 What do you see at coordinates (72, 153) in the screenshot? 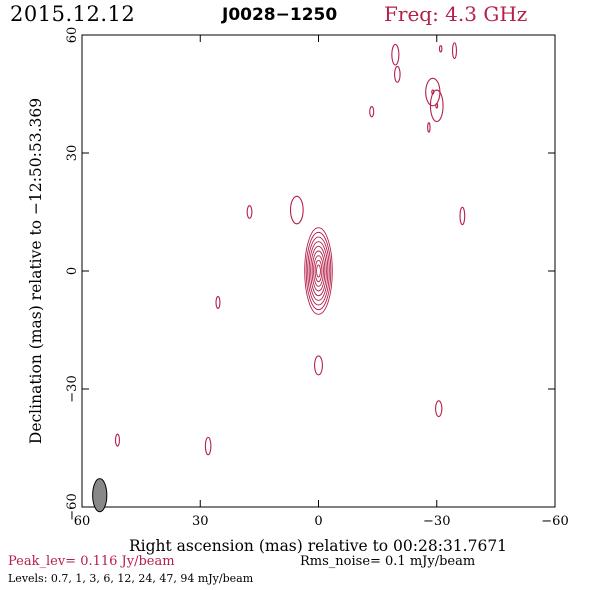
I see `y-tick-label: 30` at bounding box center [72, 153].